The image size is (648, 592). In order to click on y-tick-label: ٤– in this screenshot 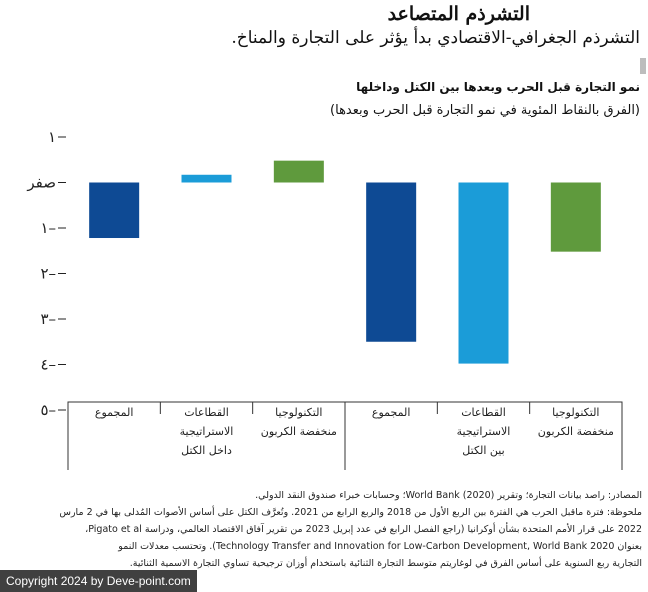, I will do `click(48, 365)`.